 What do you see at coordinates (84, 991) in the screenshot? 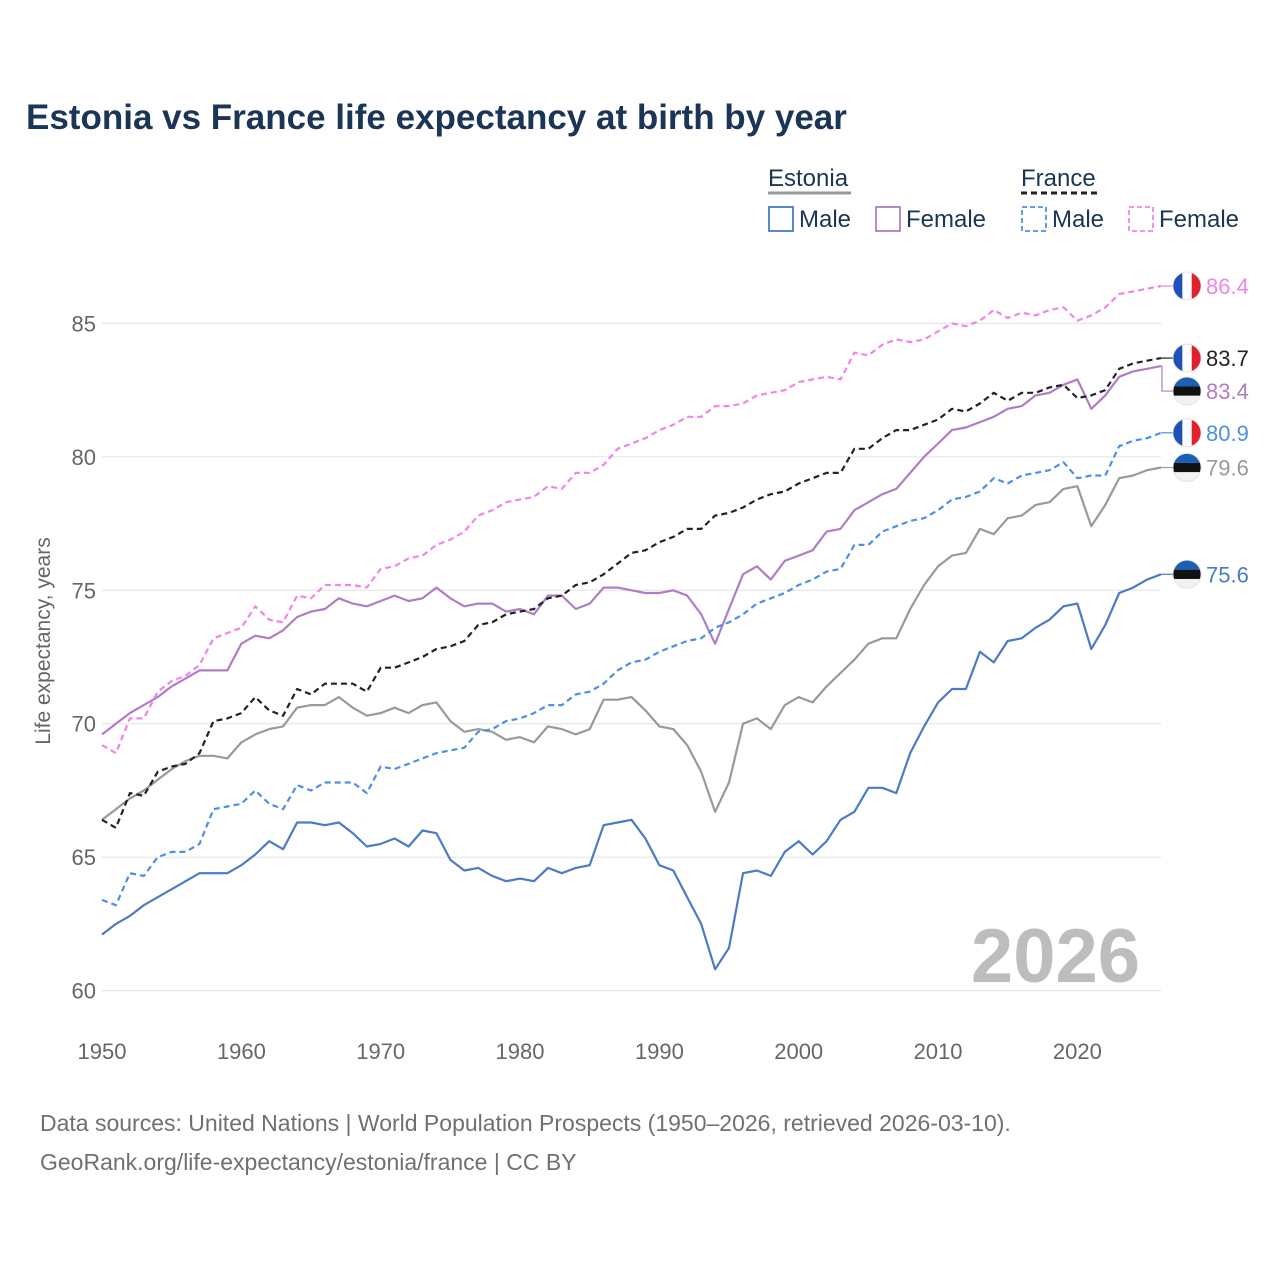
I see `y-tick-label: 60` at bounding box center [84, 991].